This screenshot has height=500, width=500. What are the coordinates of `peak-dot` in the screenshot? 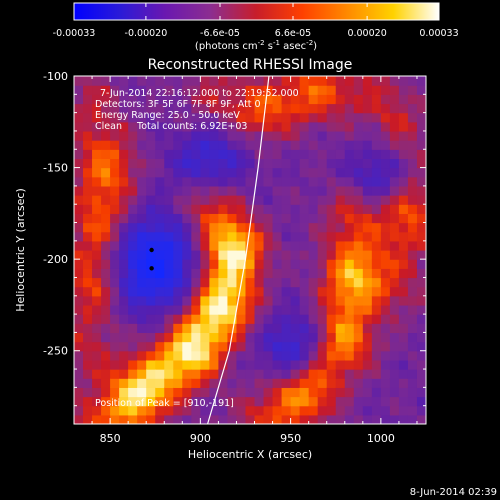 It's located at (151, 250).